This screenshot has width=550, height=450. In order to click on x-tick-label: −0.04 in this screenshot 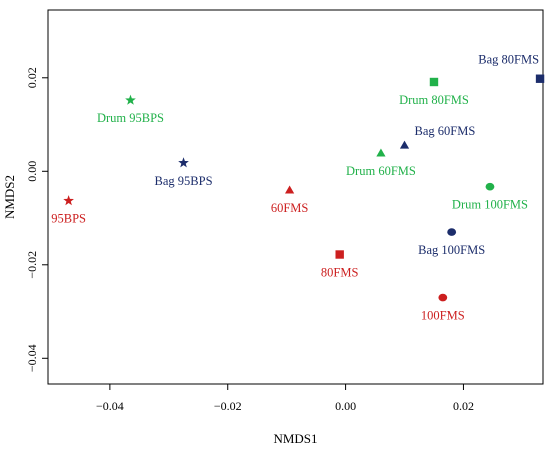, I will do `click(110, 406)`.